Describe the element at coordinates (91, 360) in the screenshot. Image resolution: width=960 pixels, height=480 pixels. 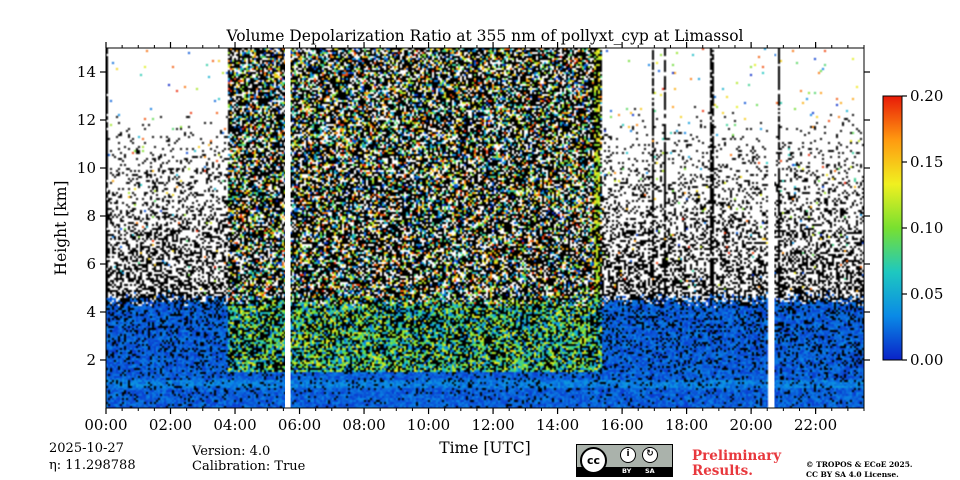
I see `y-tick-label: 2` at that location.